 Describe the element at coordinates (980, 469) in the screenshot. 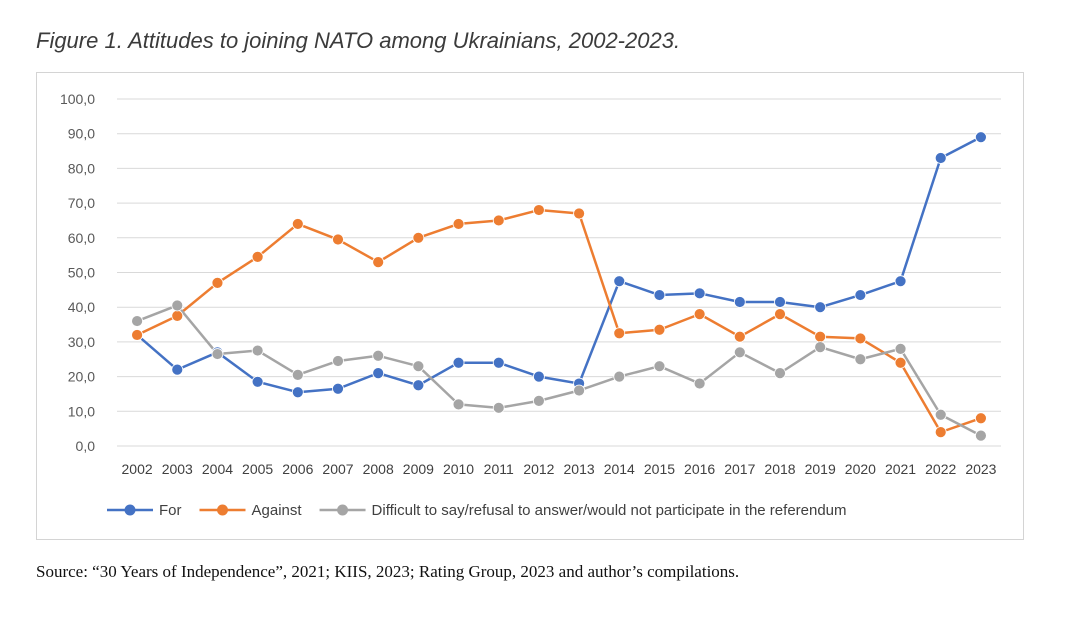

I see `x-tick-label: 2023` at that location.